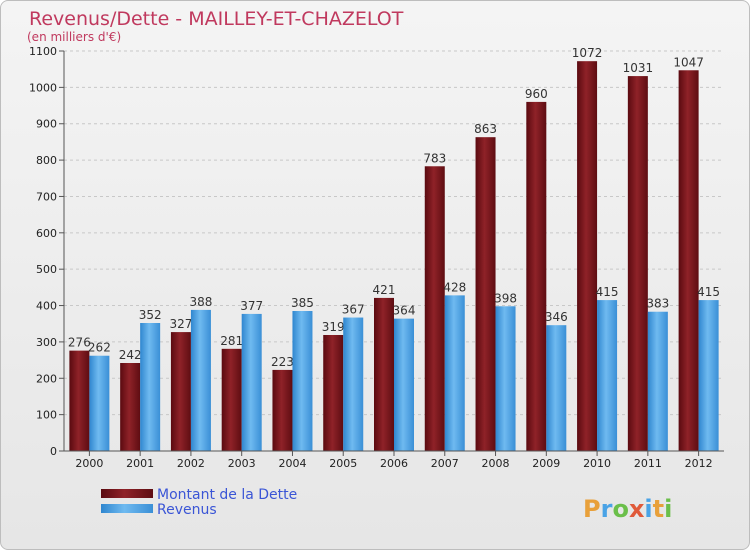  Describe the element at coordinates (638, 68) in the screenshot. I see `data-label-debt: 1031` at that location.